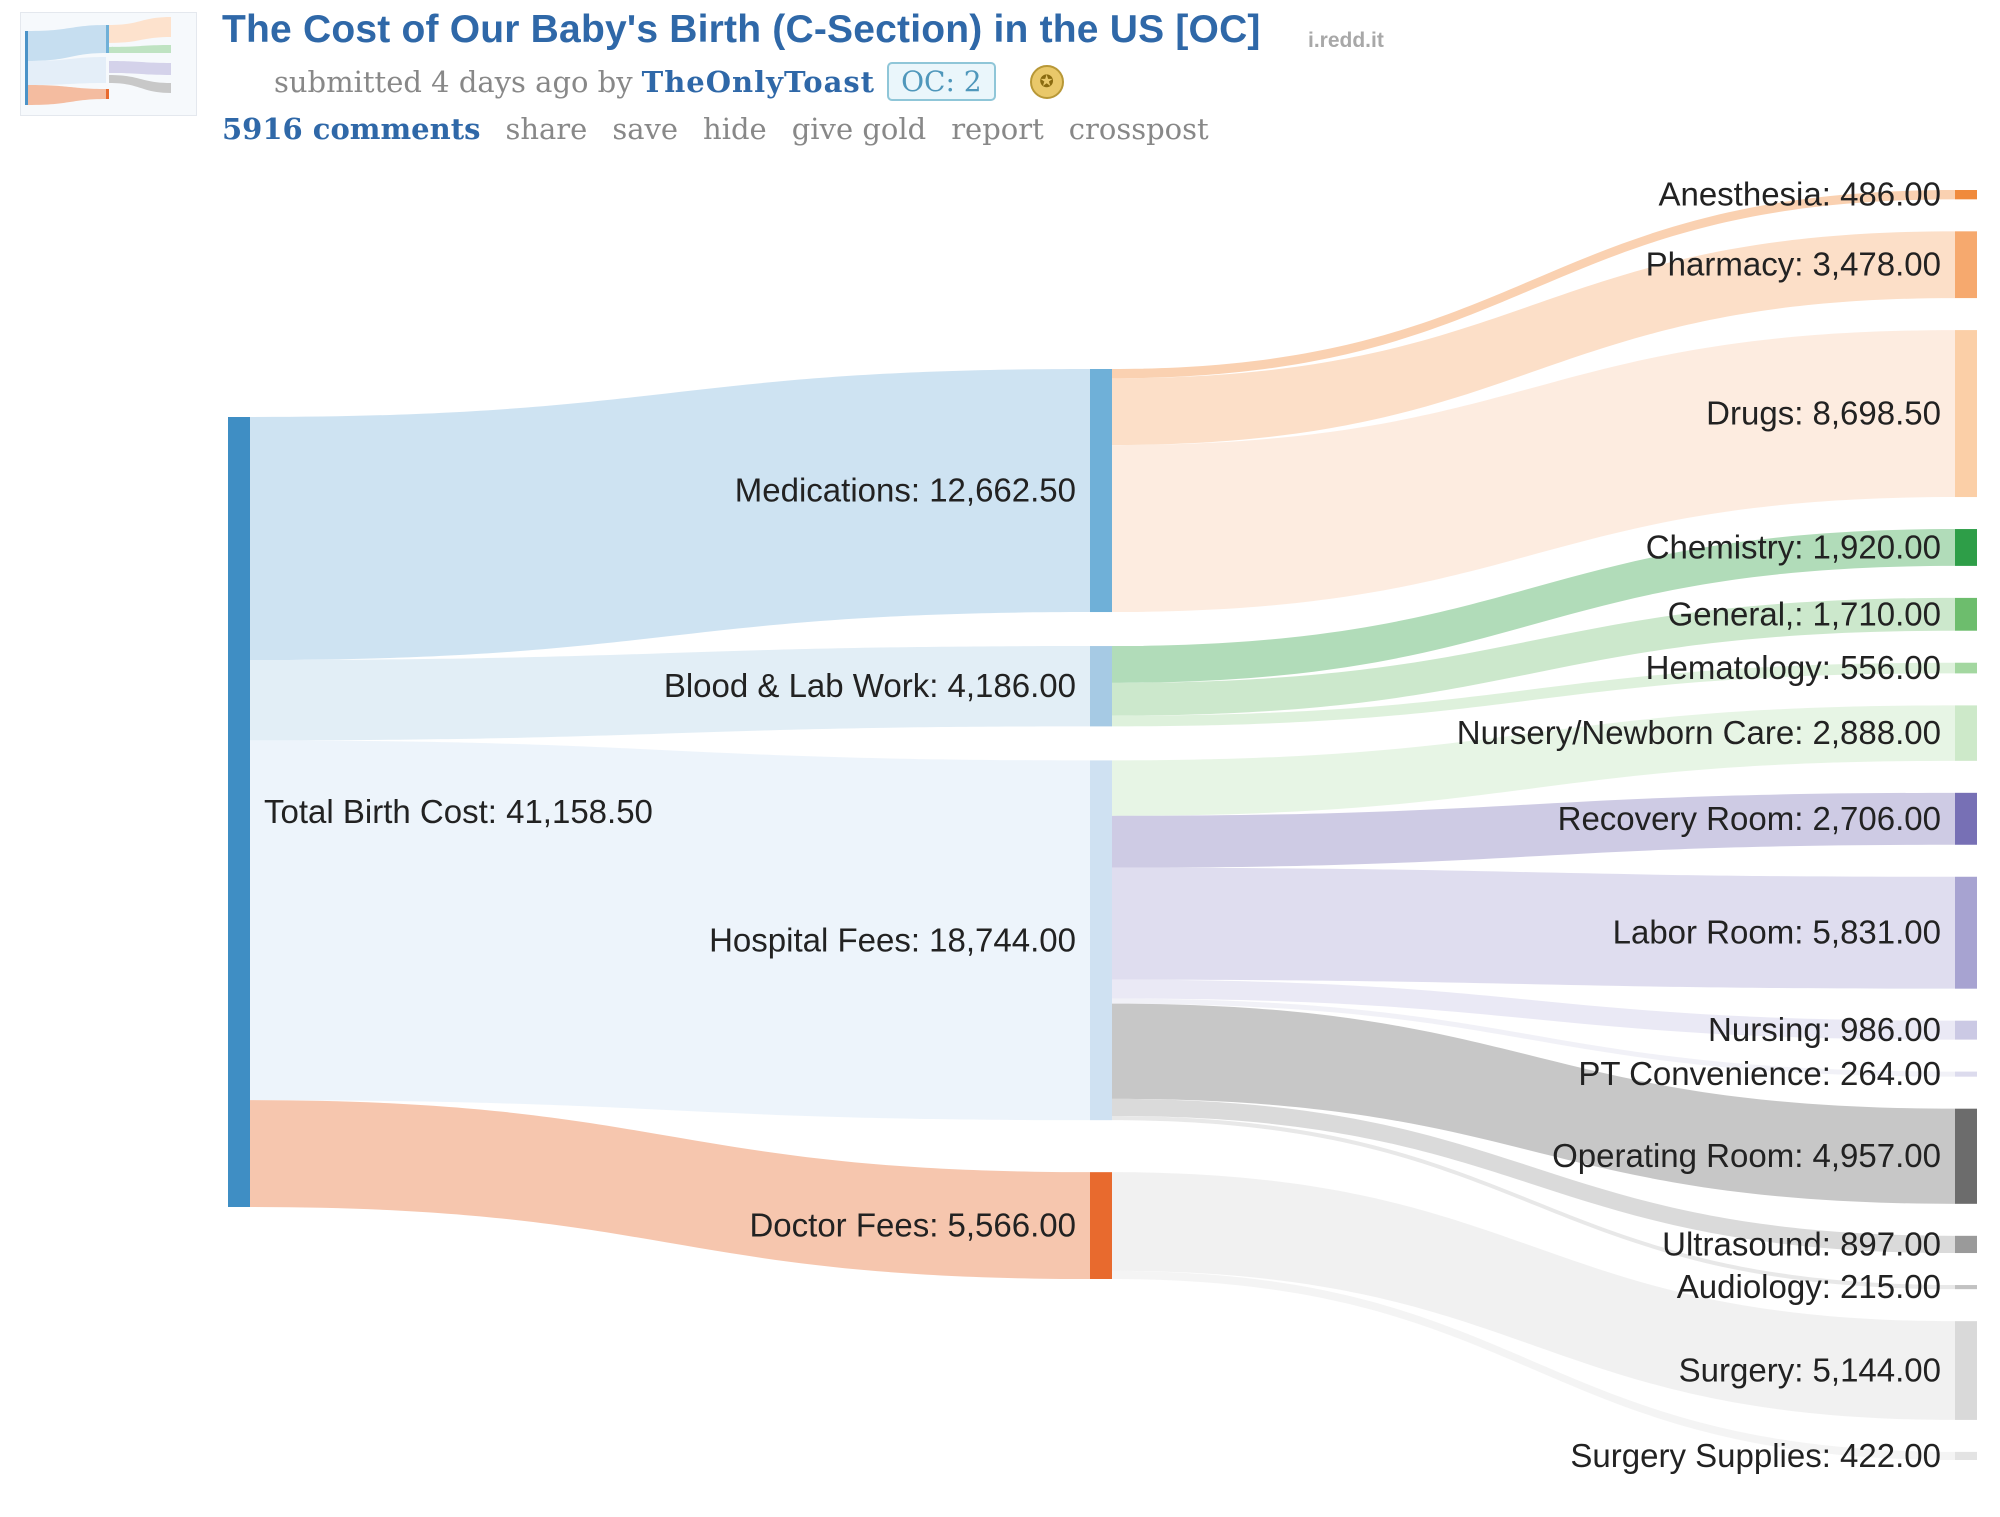 The width and height of the screenshot is (2000, 1517). I want to click on sankey-item-label: Drugs: 8,698.50, so click(1823, 413).